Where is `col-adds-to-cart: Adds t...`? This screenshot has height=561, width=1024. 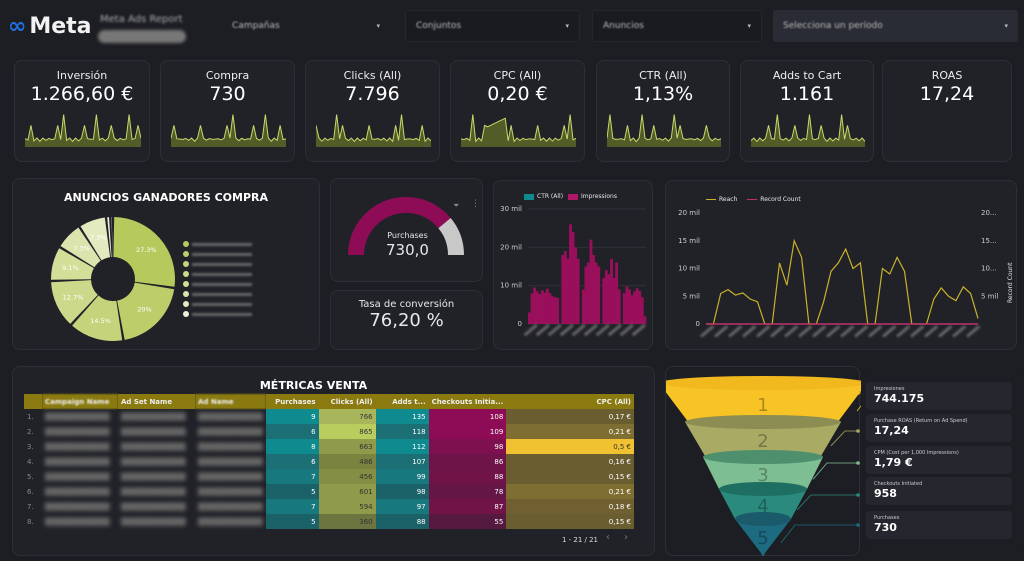
col-adds-to-cart: Adds t... is located at coordinates (402, 401).